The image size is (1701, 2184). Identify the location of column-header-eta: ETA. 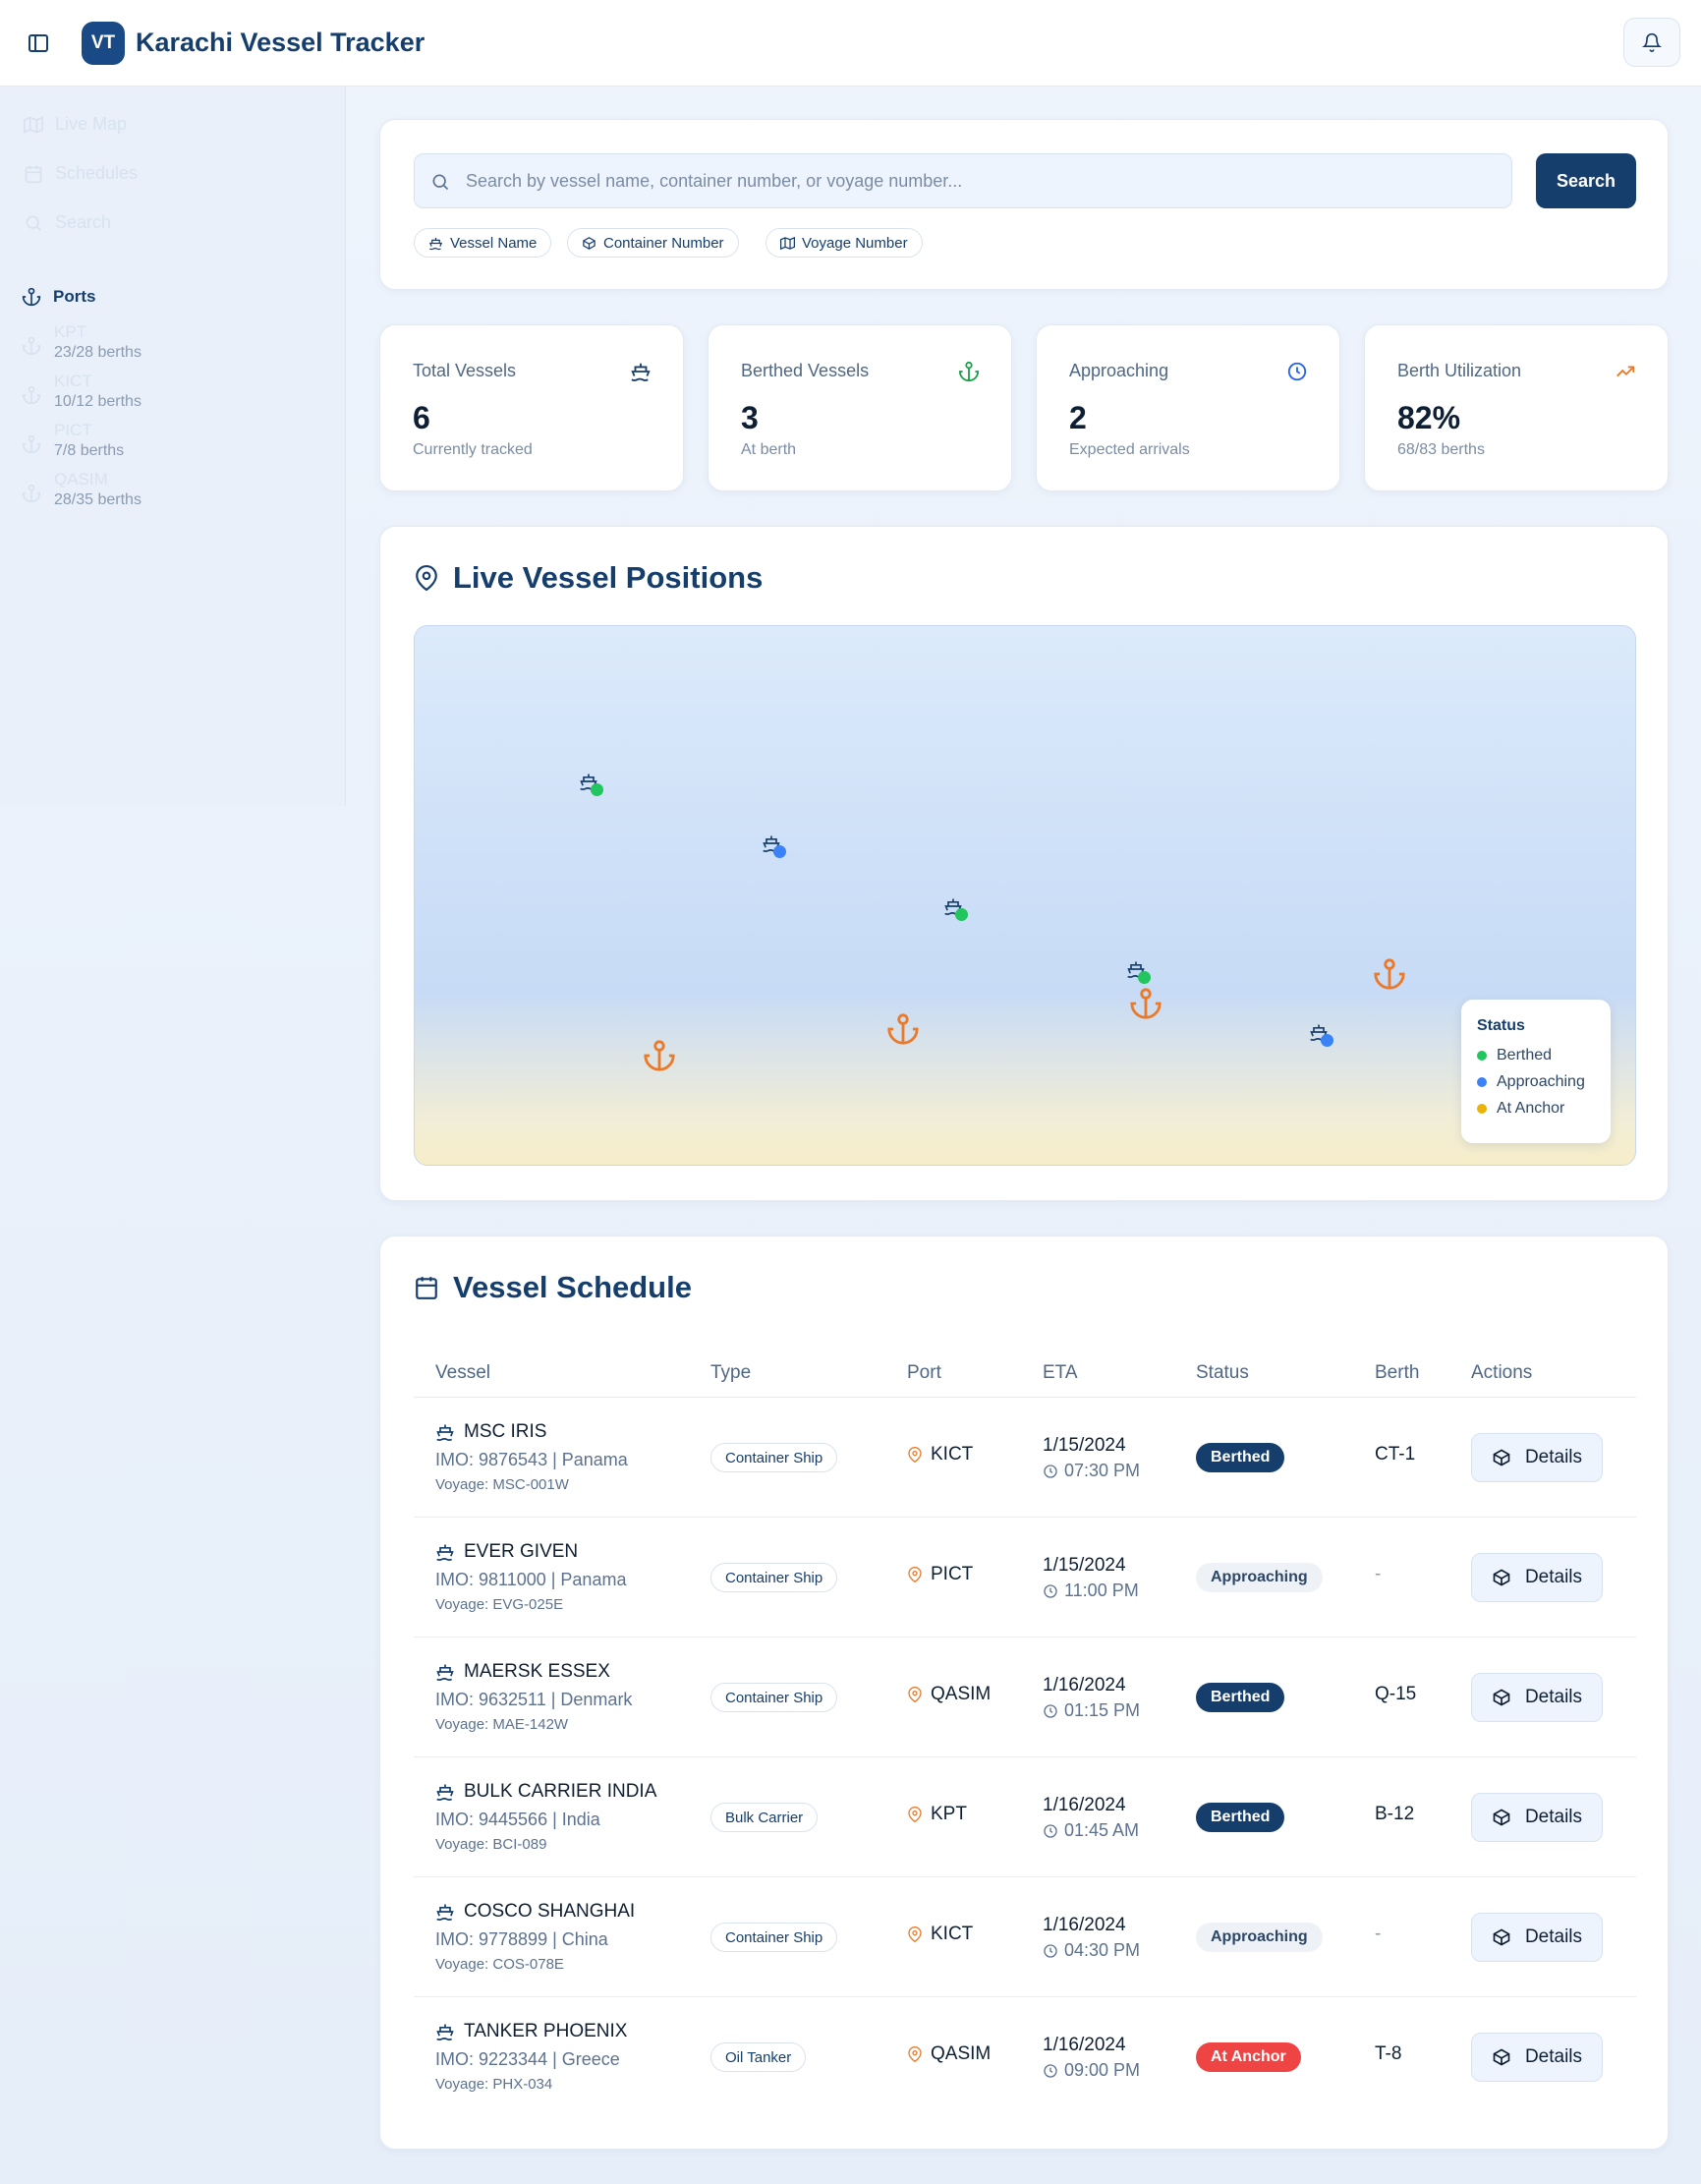
(1061, 1372).